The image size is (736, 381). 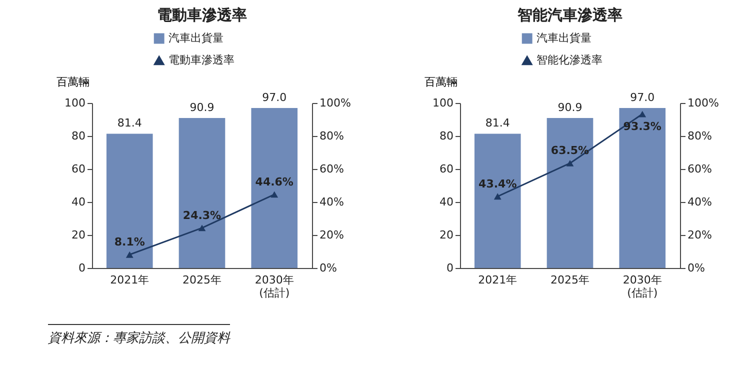 What do you see at coordinates (642, 127) in the screenshot?
I see `data-label: 93.3%` at bounding box center [642, 127].